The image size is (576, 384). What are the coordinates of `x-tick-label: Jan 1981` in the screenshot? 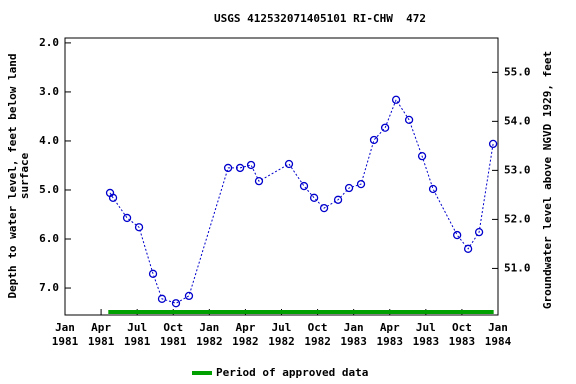 It's located at (65, 334).